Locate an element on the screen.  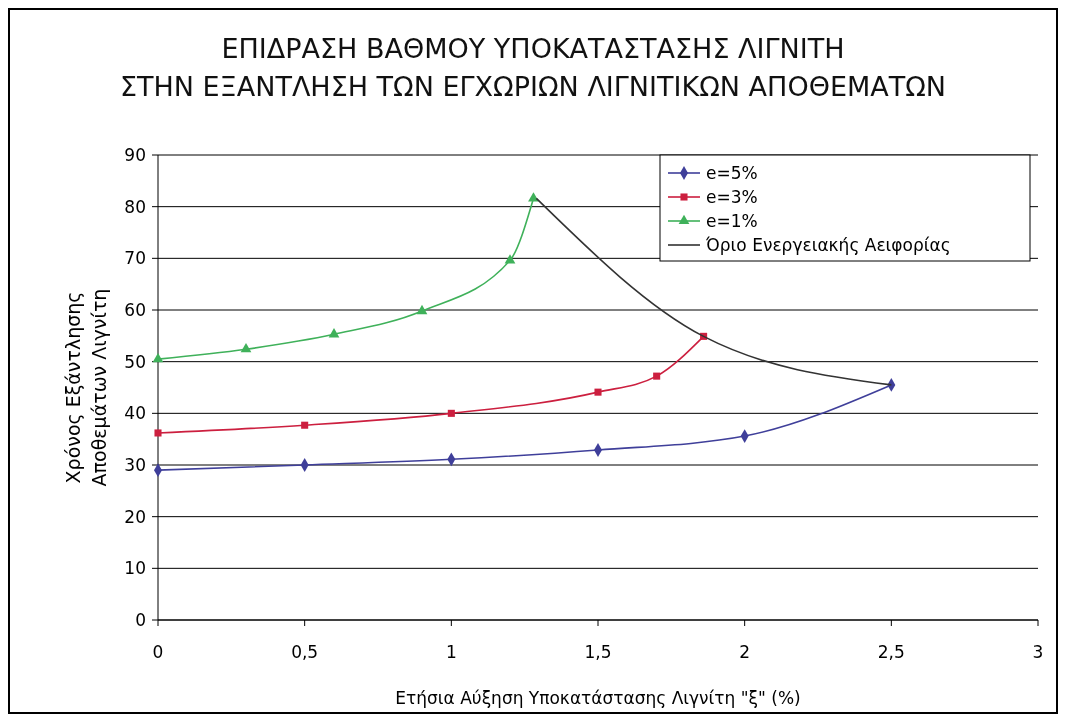
x-tick-label: 0 is located at coordinates (158, 652).